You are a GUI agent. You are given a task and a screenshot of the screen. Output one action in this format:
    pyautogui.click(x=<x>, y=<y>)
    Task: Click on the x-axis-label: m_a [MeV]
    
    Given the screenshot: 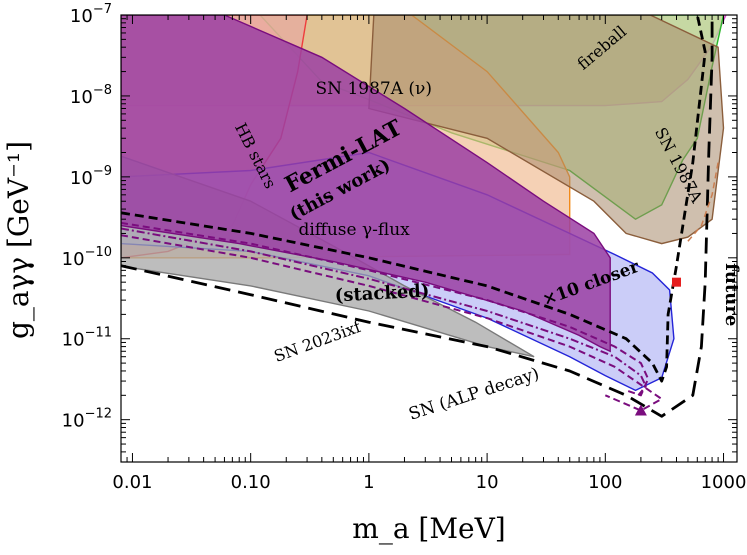 What is the action you would take?
    pyautogui.click(x=428, y=528)
    